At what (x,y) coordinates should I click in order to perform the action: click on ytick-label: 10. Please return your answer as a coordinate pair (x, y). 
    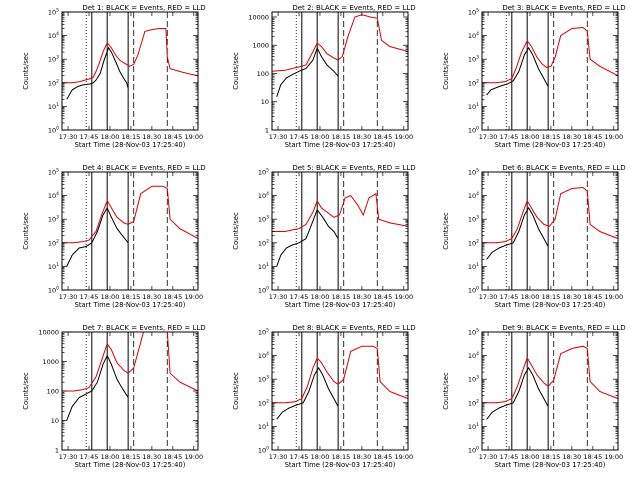
    Looking at the image, I should click on (265, 102).